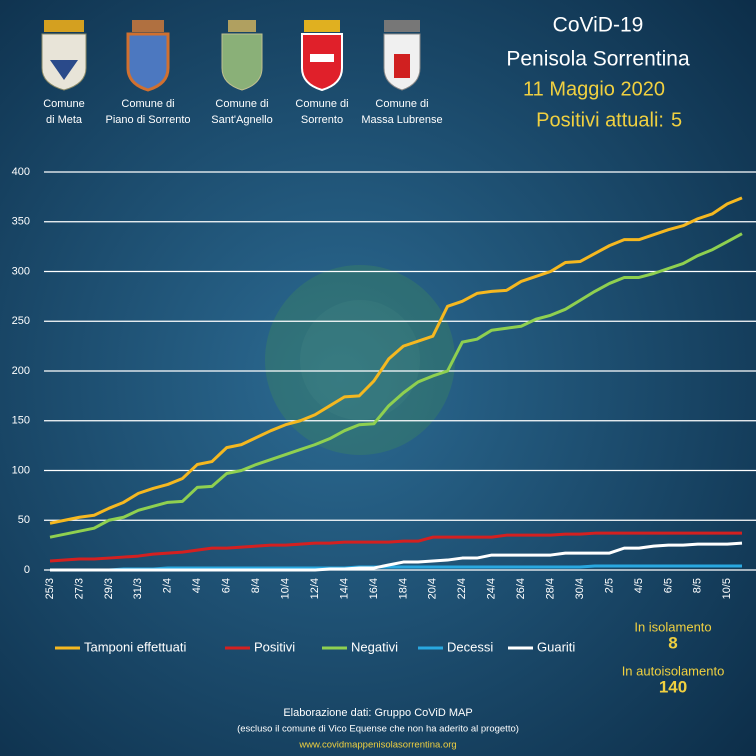 The width and height of the screenshot is (756, 756). What do you see at coordinates (21, 421) in the screenshot?
I see `y-tick-label: 150` at bounding box center [21, 421].